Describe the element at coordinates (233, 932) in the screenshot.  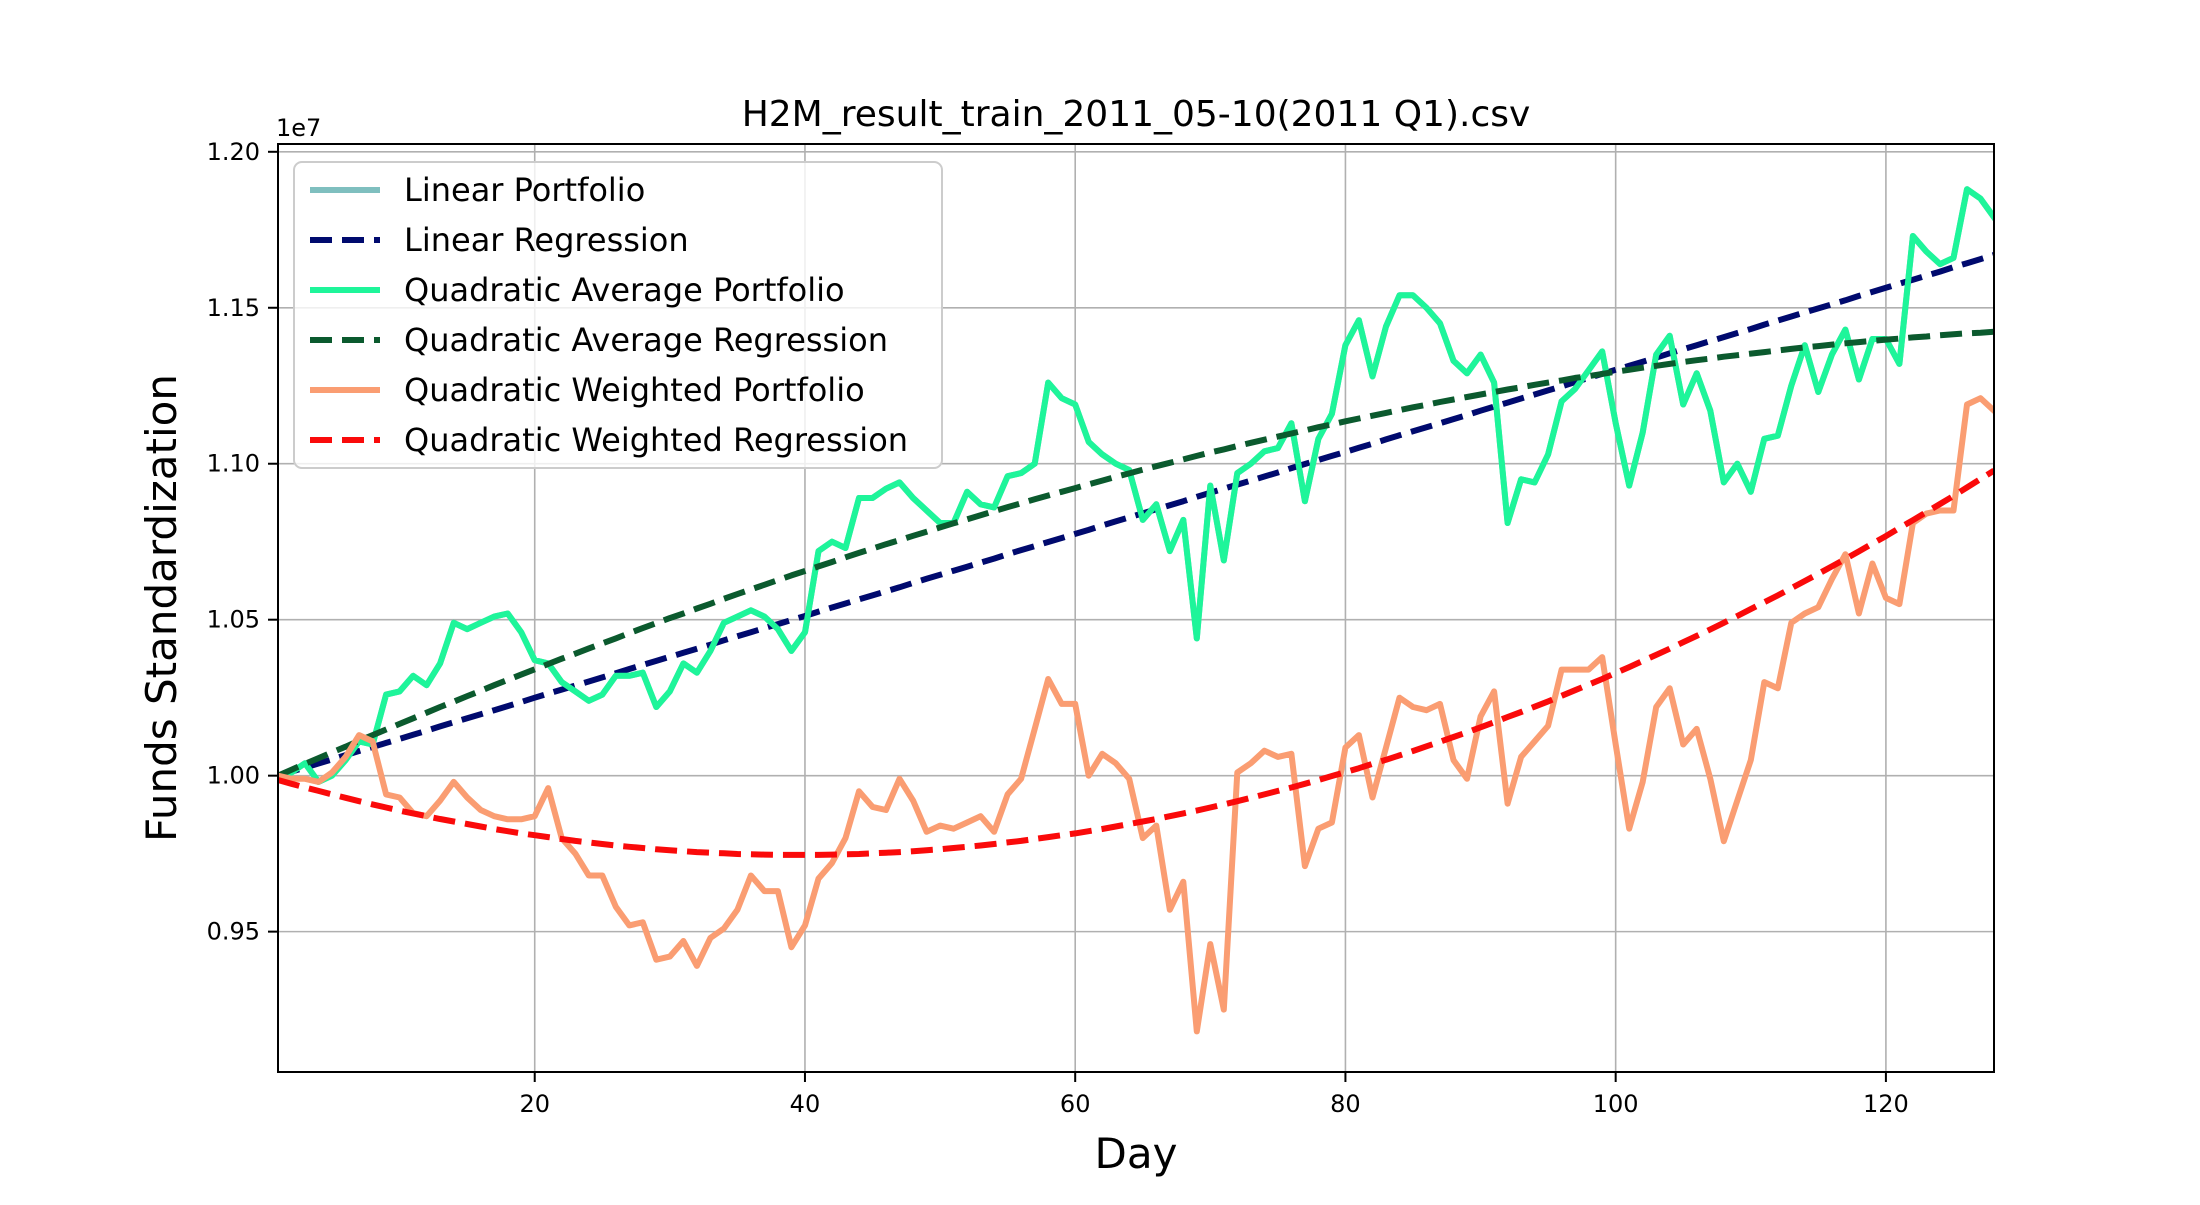
I see `y-tick-label: 0.95` at that location.